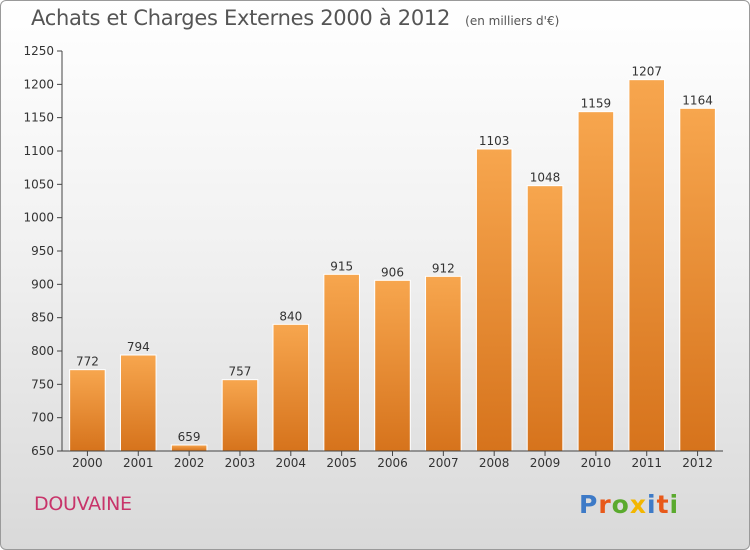 The width and height of the screenshot is (750, 550). Describe the element at coordinates (494, 463) in the screenshot. I see `x-tick-label: 2008` at that location.